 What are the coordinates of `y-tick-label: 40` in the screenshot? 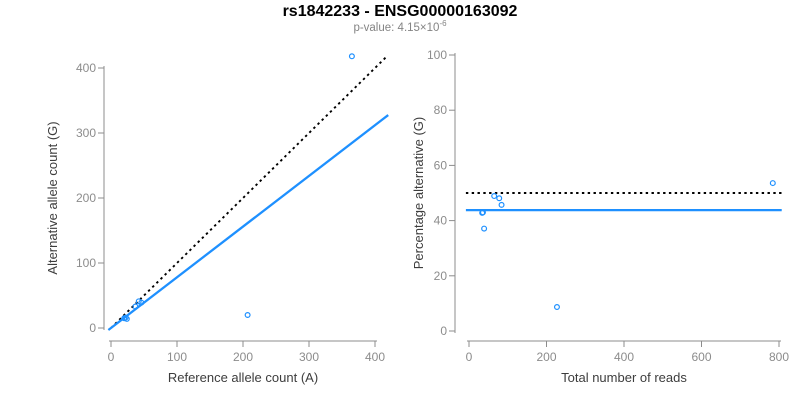 It's located at (441, 221).